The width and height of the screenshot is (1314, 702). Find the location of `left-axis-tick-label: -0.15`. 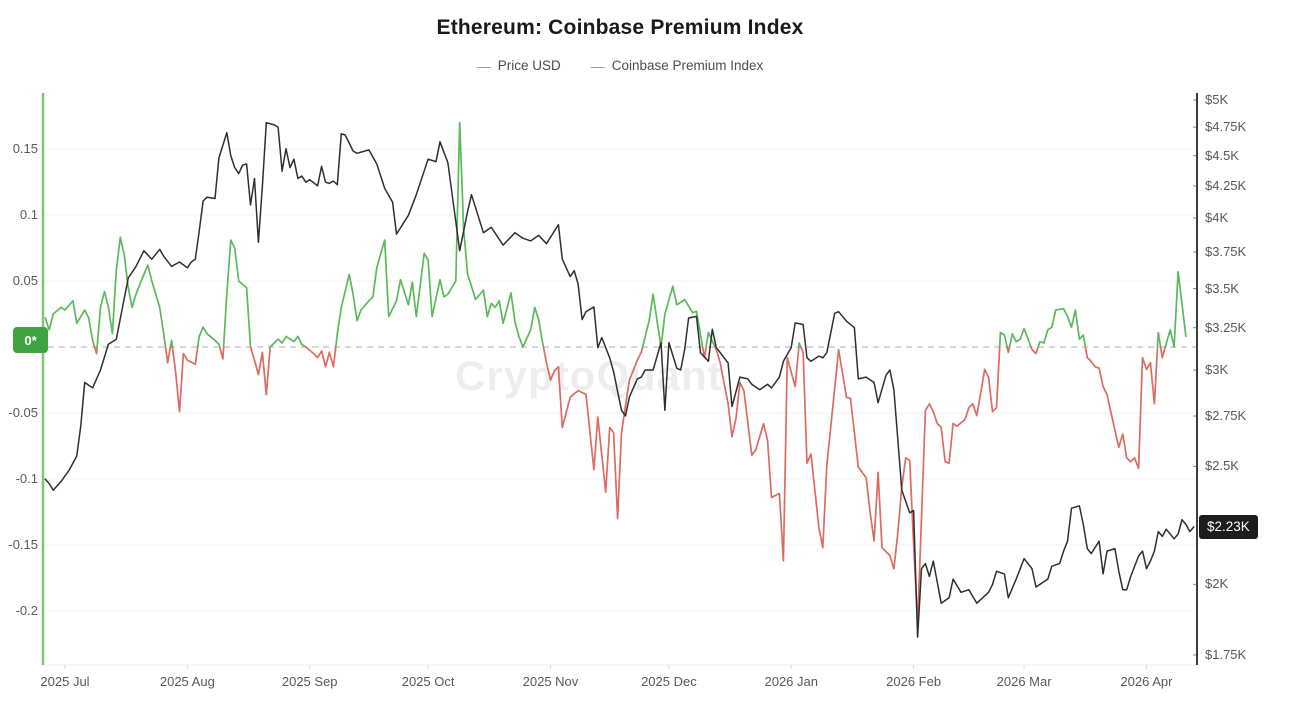

left-axis-tick-label: -0.15 is located at coordinates (23, 544).